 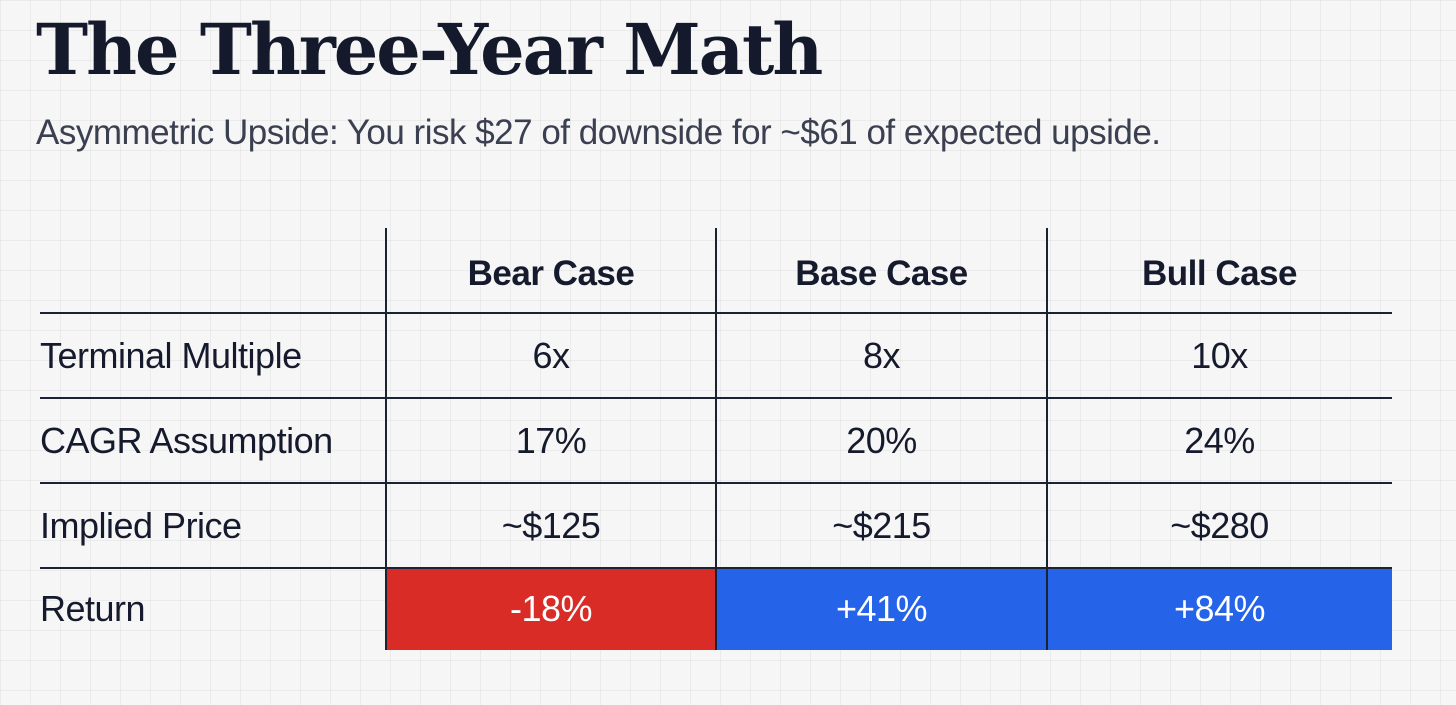 I want to click on row-label: CAGR Assumption, so click(x=186, y=440).